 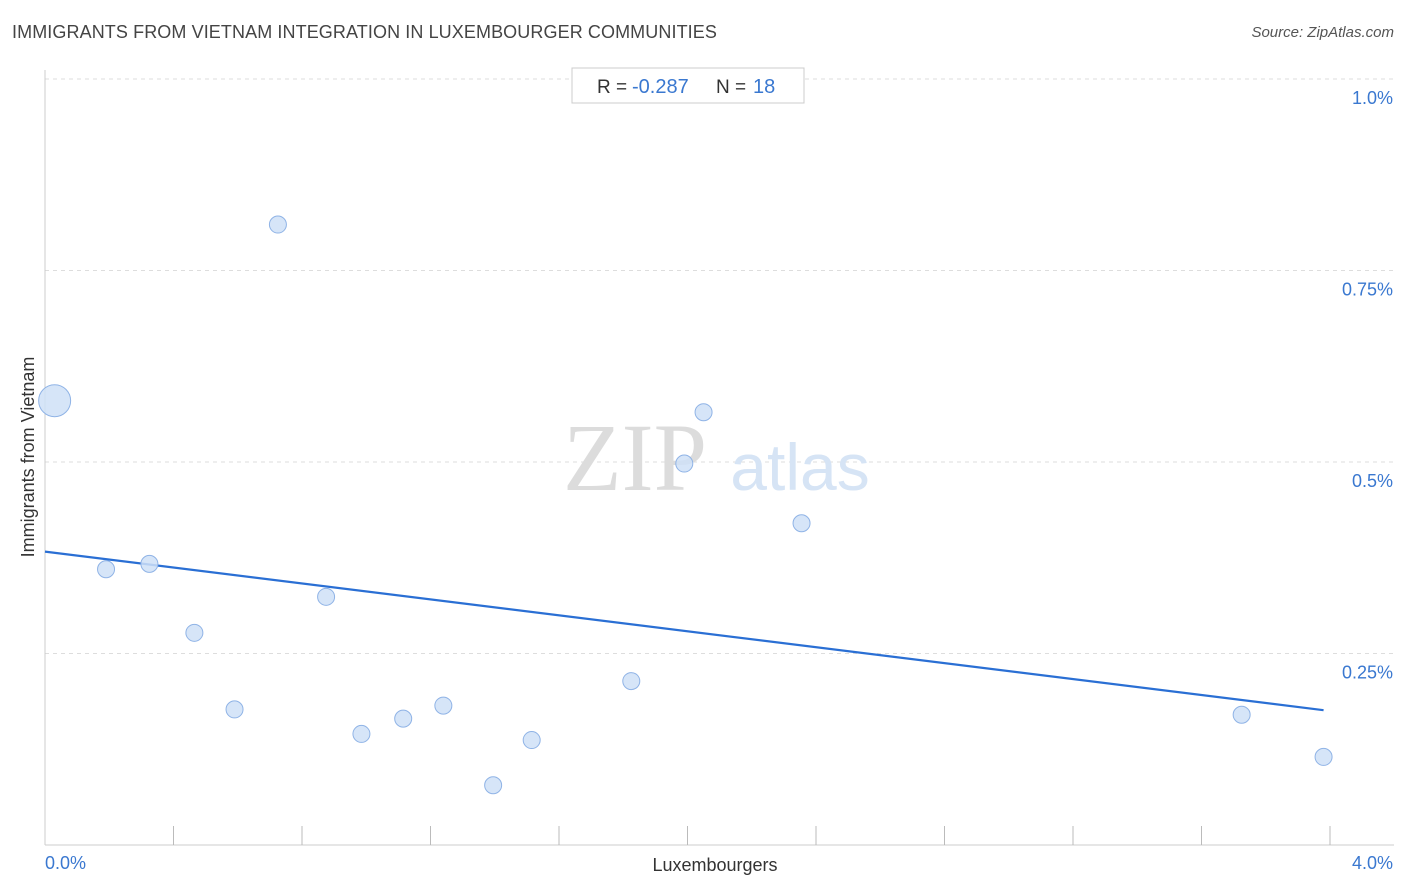 What do you see at coordinates (1322, 32) in the screenshot?
I see `source-credit: Source: ZipAtlas.com` at bounding box center [1322, 32].